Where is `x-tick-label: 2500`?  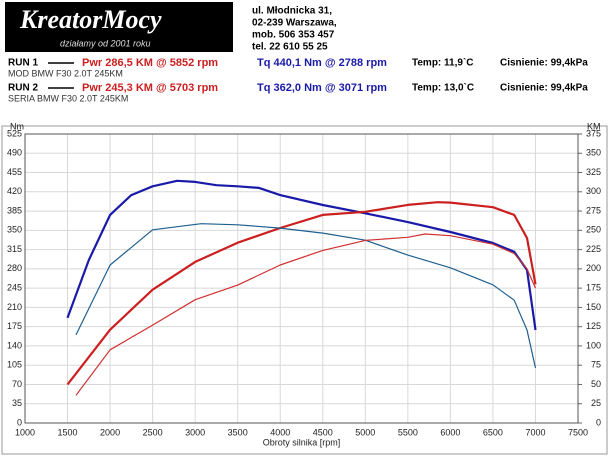
x-tick-label: 2500 is located at coordinates (153, 432).